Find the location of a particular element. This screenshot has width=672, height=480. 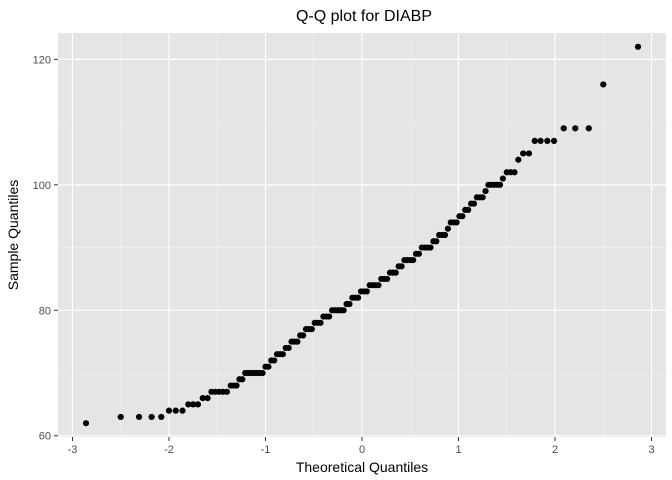

x-axis-ticks: -3 -2 -1 0 1 2 3 is located at coordinates (361, 446).